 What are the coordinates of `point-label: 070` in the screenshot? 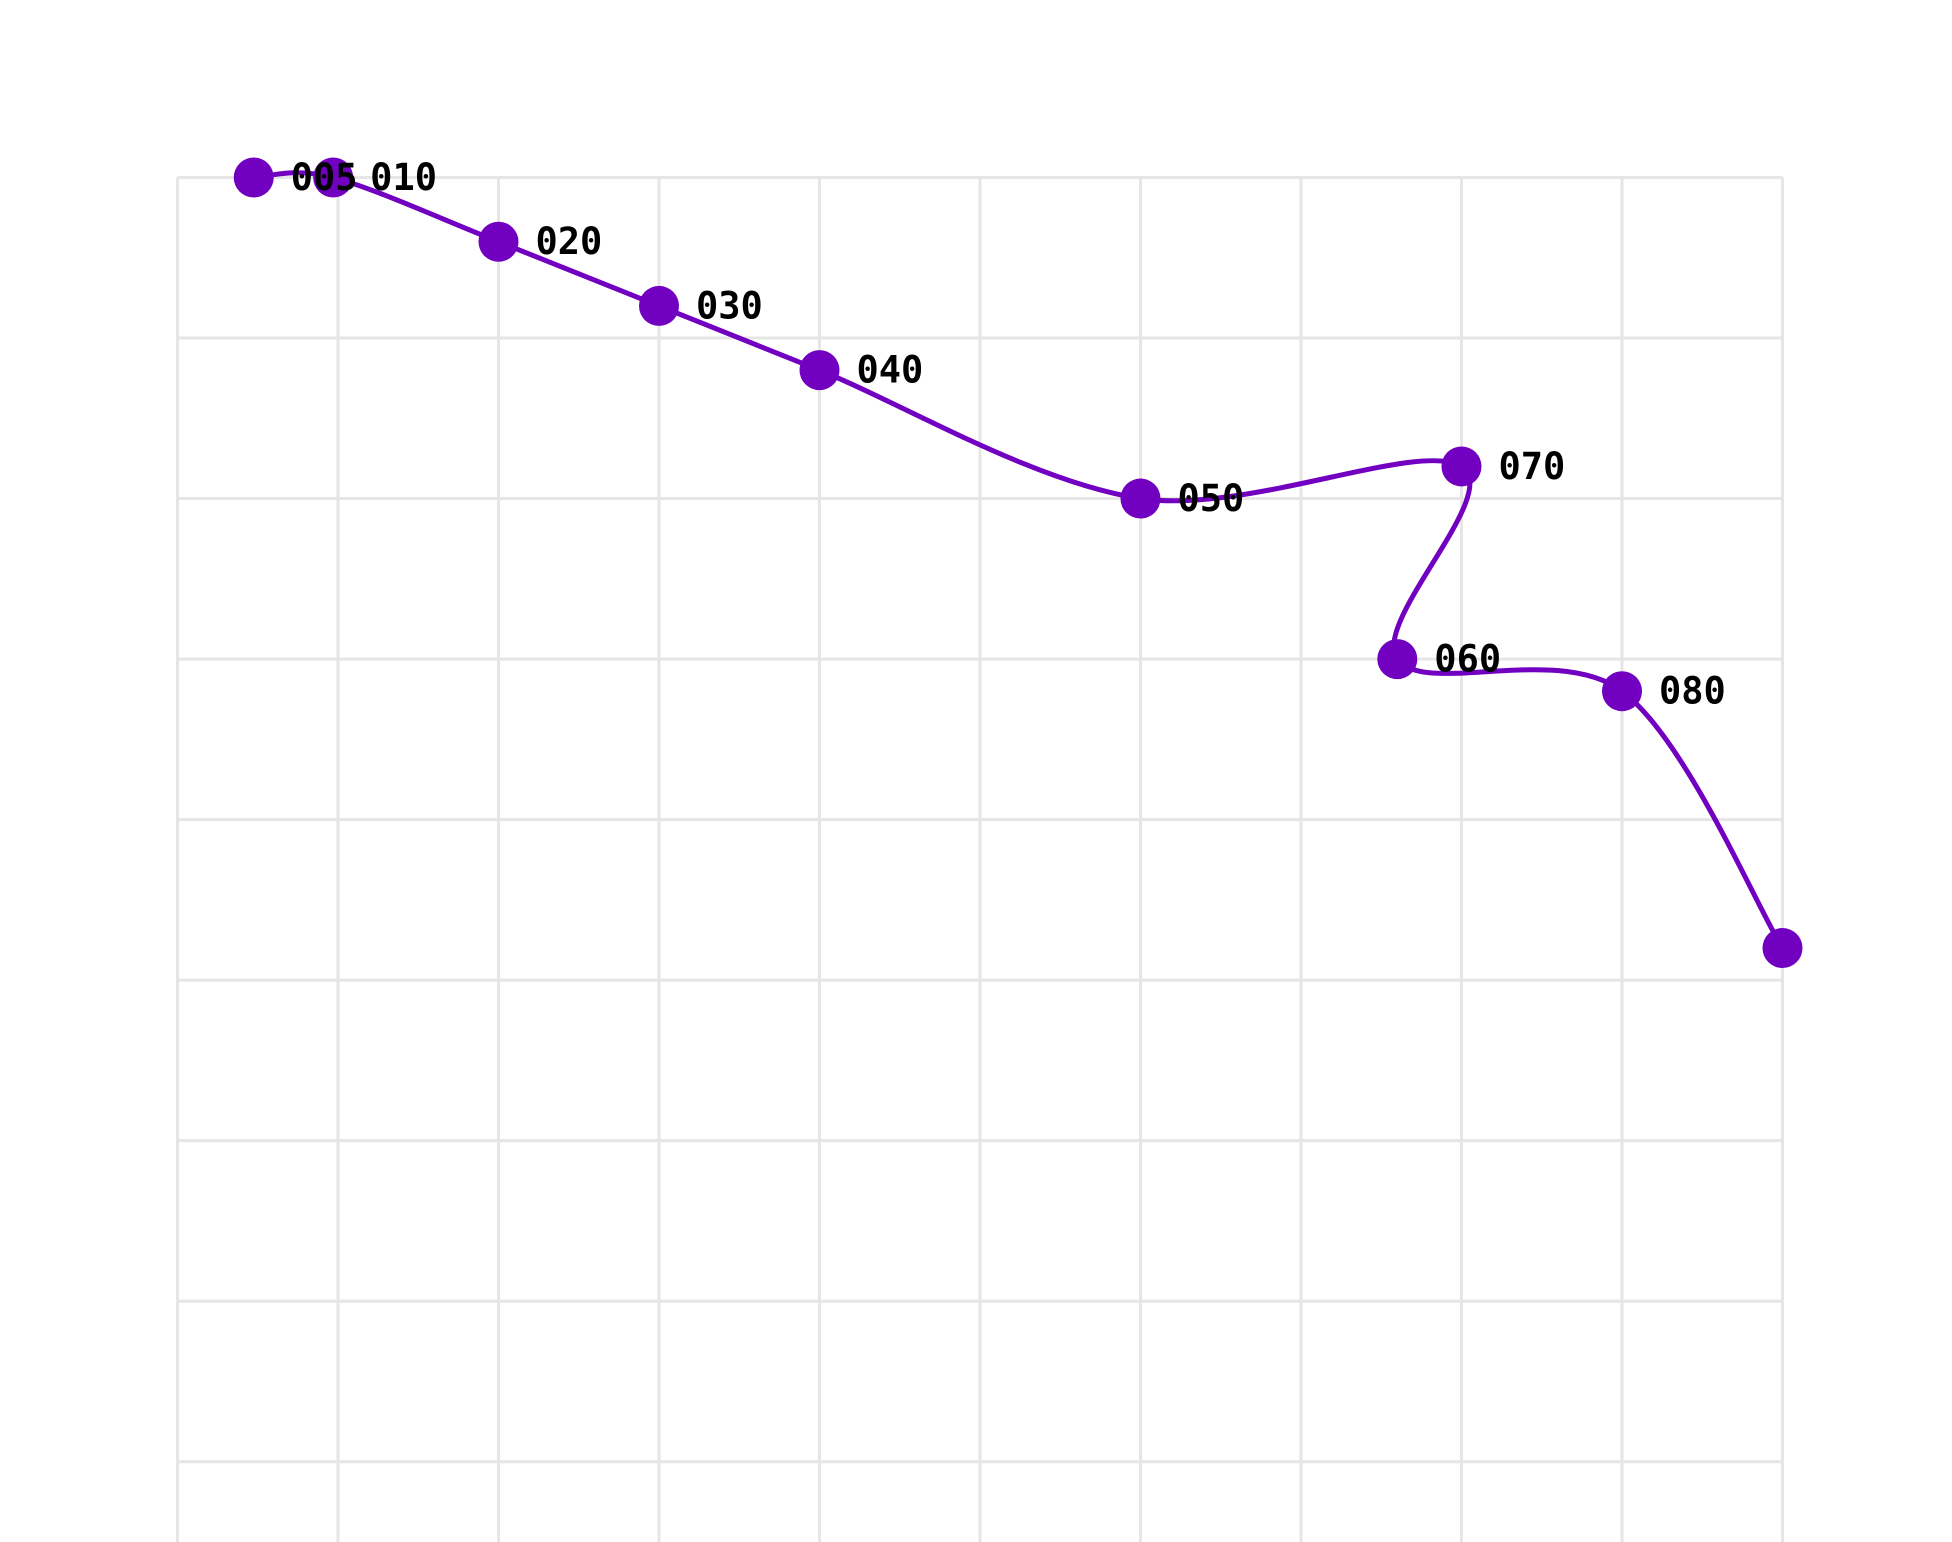 It's located at (1532, 466).